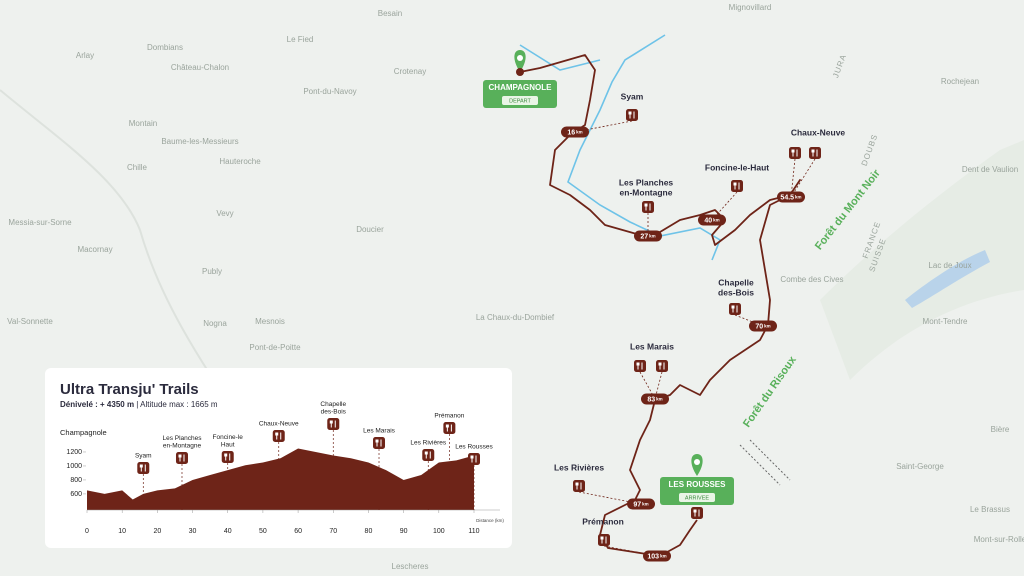  I want to click on finish-tag: ARRIVEE, so click(697, 498).